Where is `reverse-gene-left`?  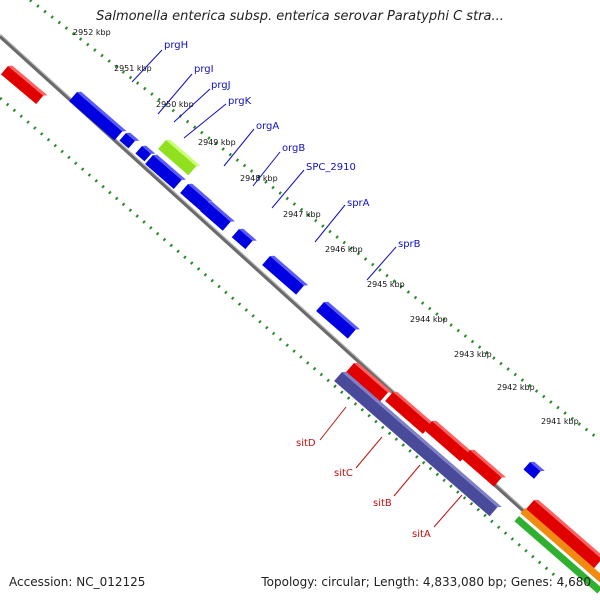 reverse-gene-left is located at coordinates (24, 85).